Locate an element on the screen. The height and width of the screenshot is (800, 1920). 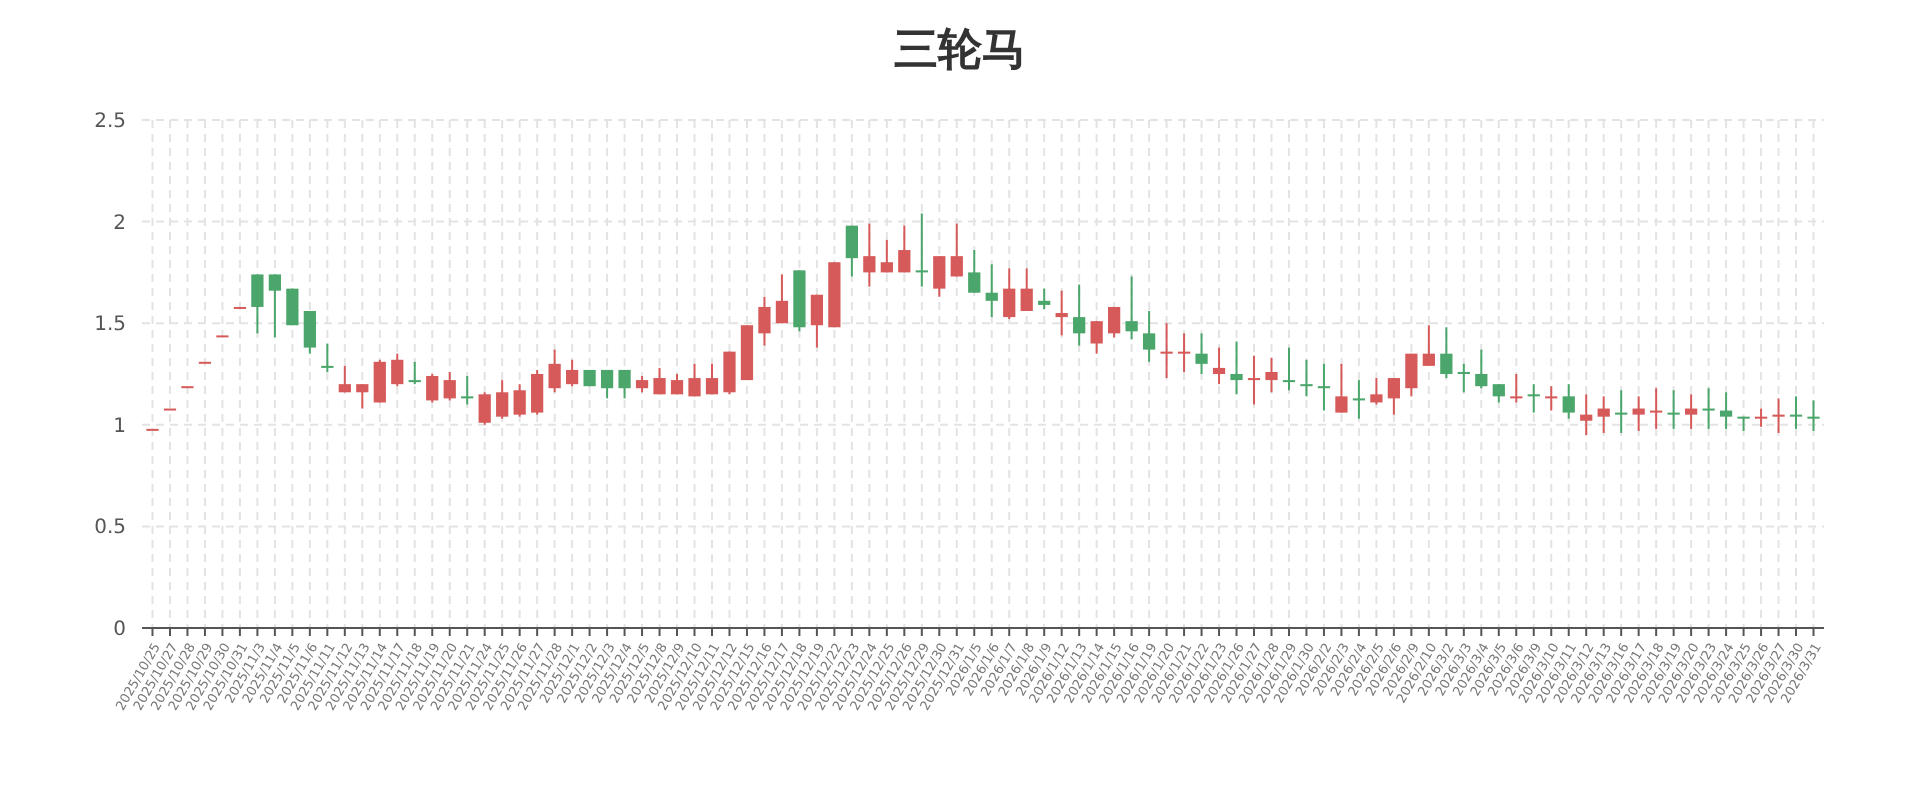
y-tick-label: 1.5 is located at coordinates (110, 325).